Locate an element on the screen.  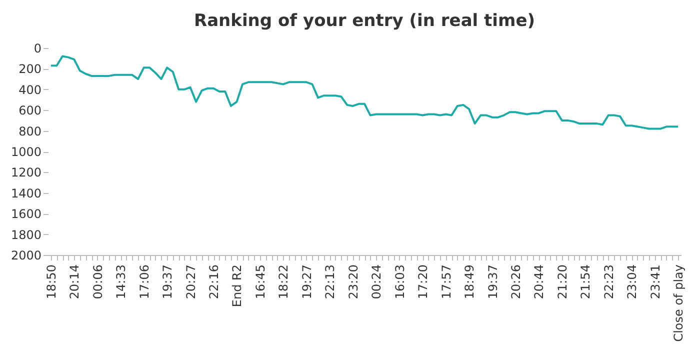
x-tick-label: 20:44 is located at coordinates (539, 282).